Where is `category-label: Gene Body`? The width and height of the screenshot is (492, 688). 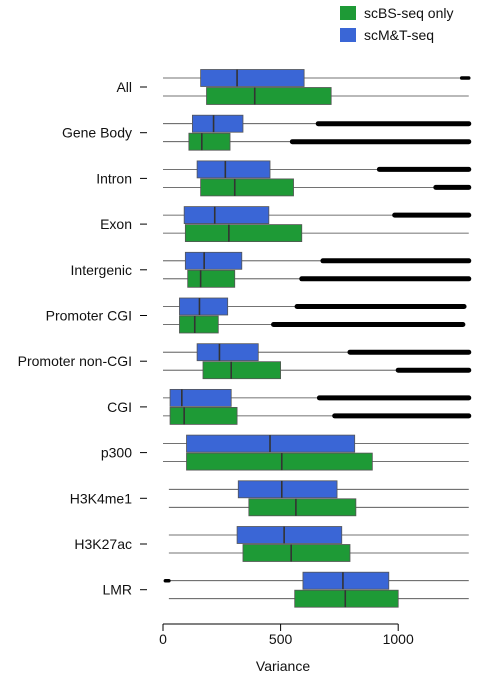 category-label: Gene Body is located at coordinates (97, 133).